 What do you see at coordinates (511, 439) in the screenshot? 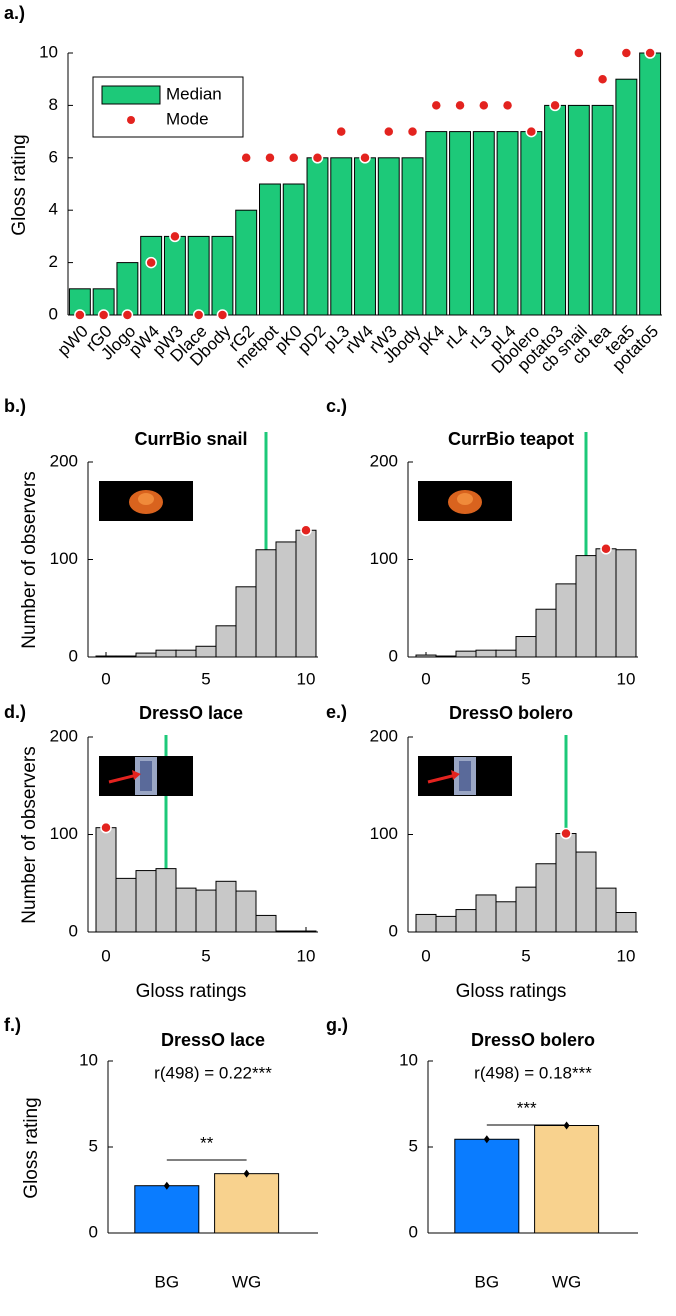
I see `chart-title: CurrBio teapot` at bounding box center [511, 439].